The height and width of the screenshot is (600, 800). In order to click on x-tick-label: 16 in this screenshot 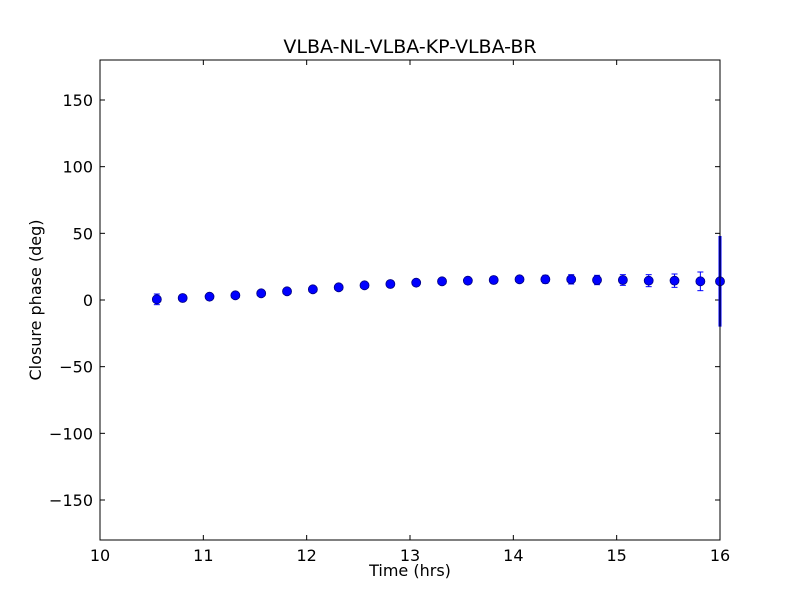, I will do `click(720, 555)`.